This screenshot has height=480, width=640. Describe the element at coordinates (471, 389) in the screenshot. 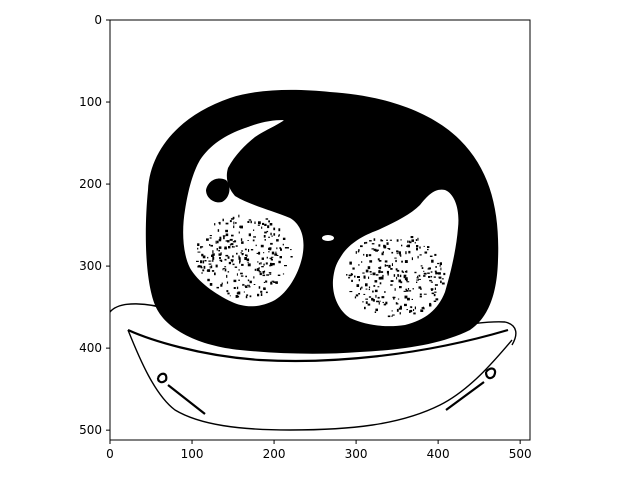

I see `scanner-table-right-strut` at that location.